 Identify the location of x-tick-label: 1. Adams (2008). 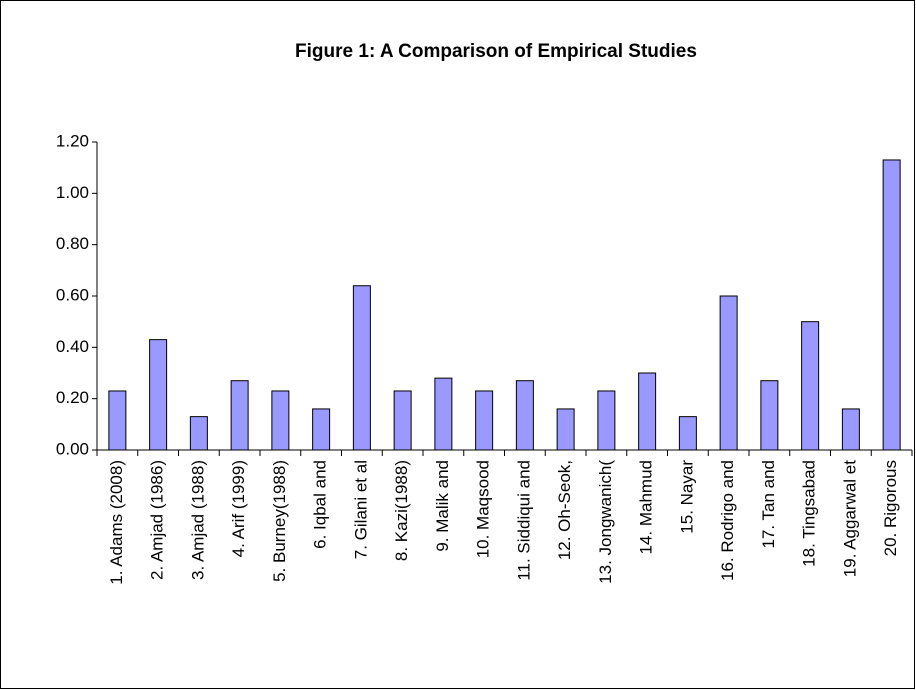
(116, 522).